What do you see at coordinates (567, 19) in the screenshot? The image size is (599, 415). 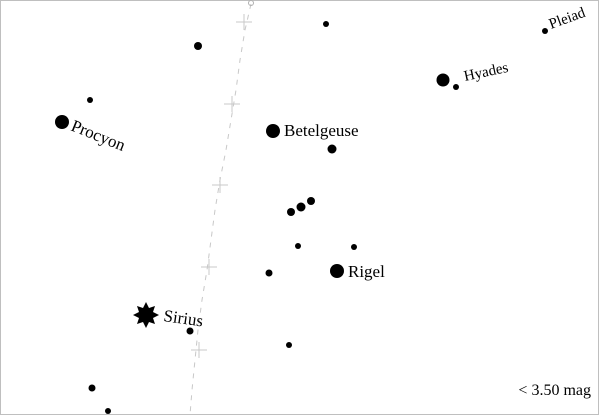 I see `label-pleiades: Pleiad` at bounding box center [567, 19].